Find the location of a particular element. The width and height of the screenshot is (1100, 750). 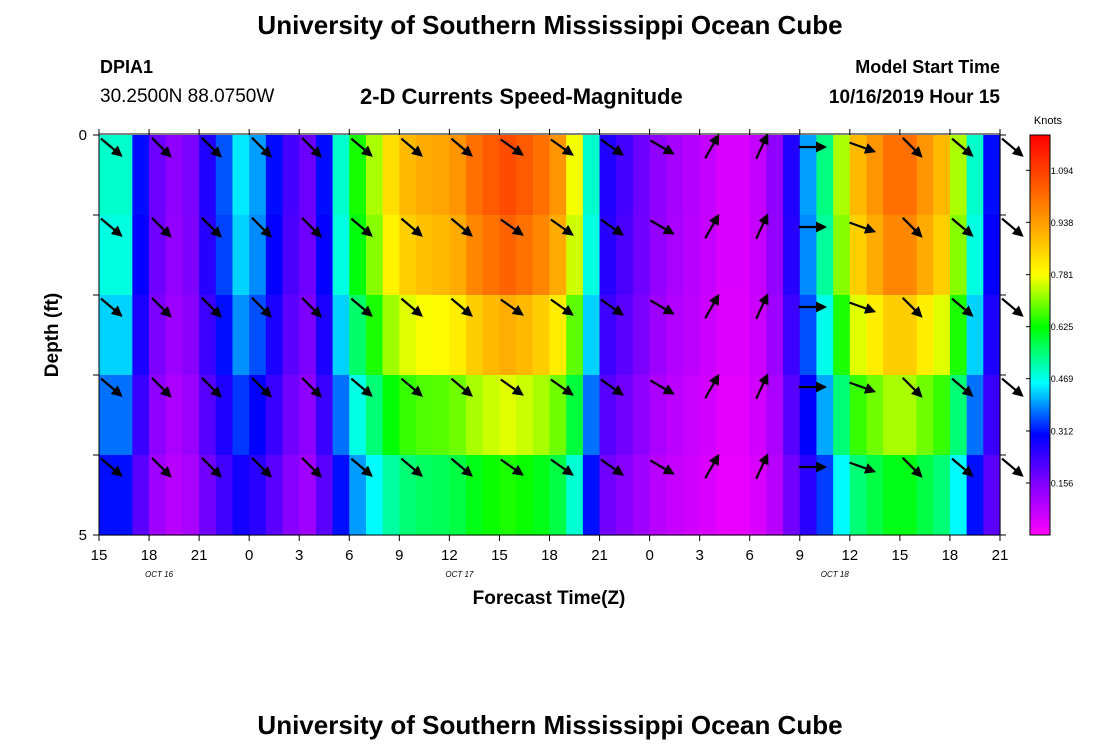

colorbar-tick-label: 0.781 is located at coordinates (1062, 275).